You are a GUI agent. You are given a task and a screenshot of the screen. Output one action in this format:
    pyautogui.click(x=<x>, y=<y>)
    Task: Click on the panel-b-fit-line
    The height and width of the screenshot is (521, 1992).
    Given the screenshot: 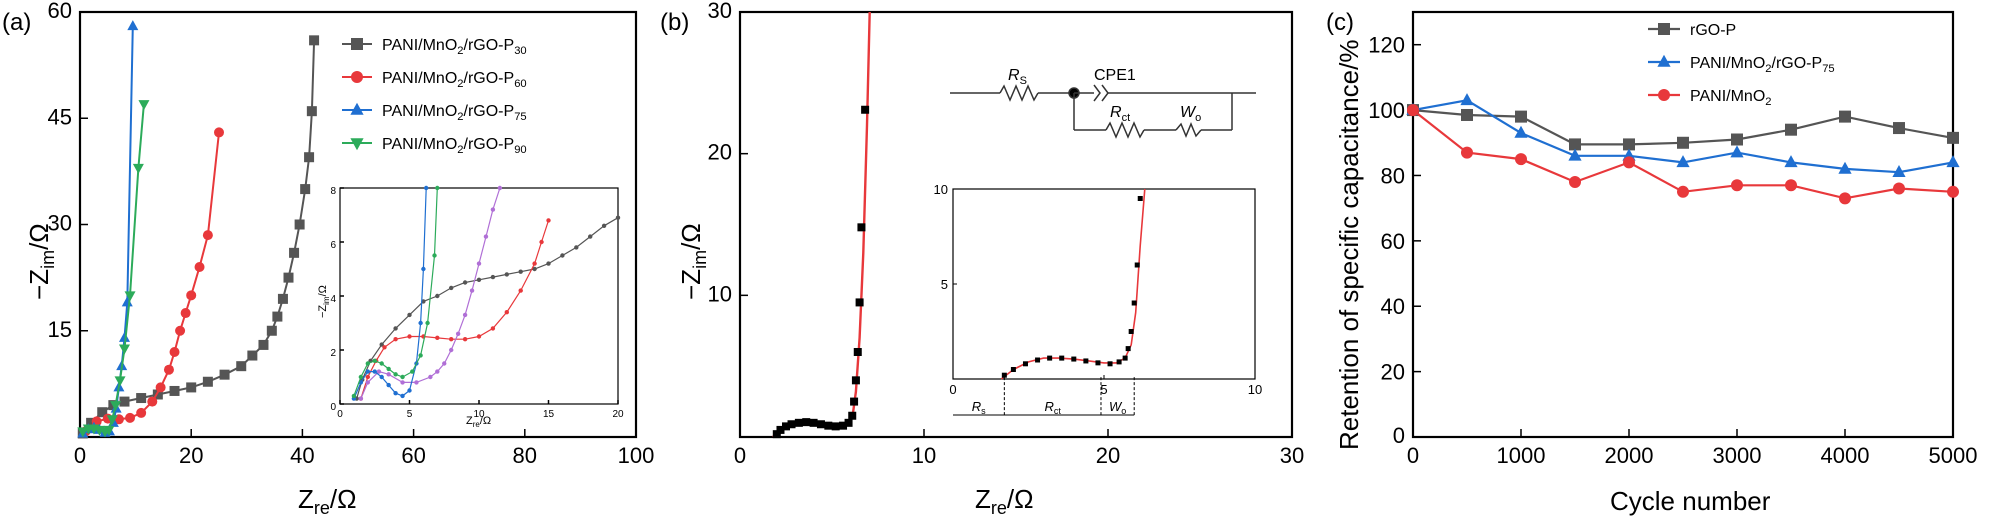 What is the action you would take?
    pyautogui.click(x=821, y=224)
    